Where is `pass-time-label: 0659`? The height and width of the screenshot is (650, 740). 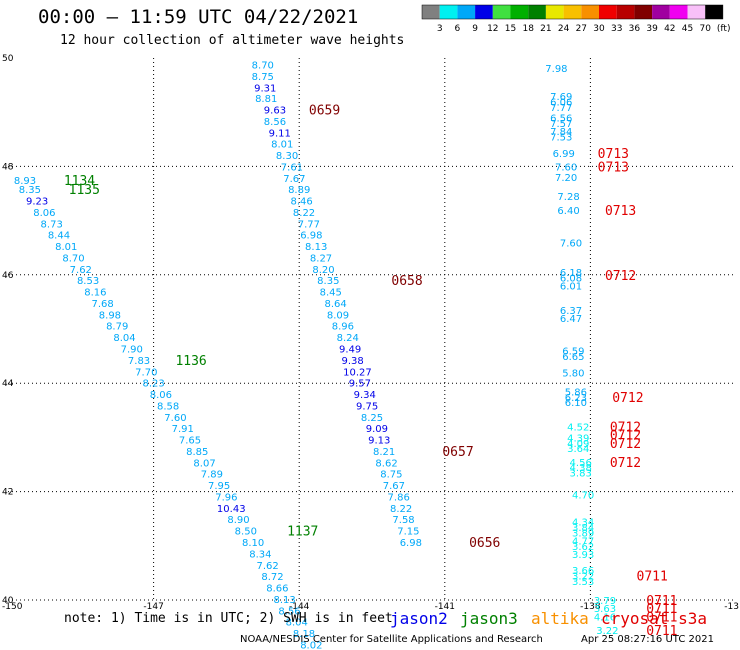 pass-time-label: 0659 is located at coordinates (324, 110).